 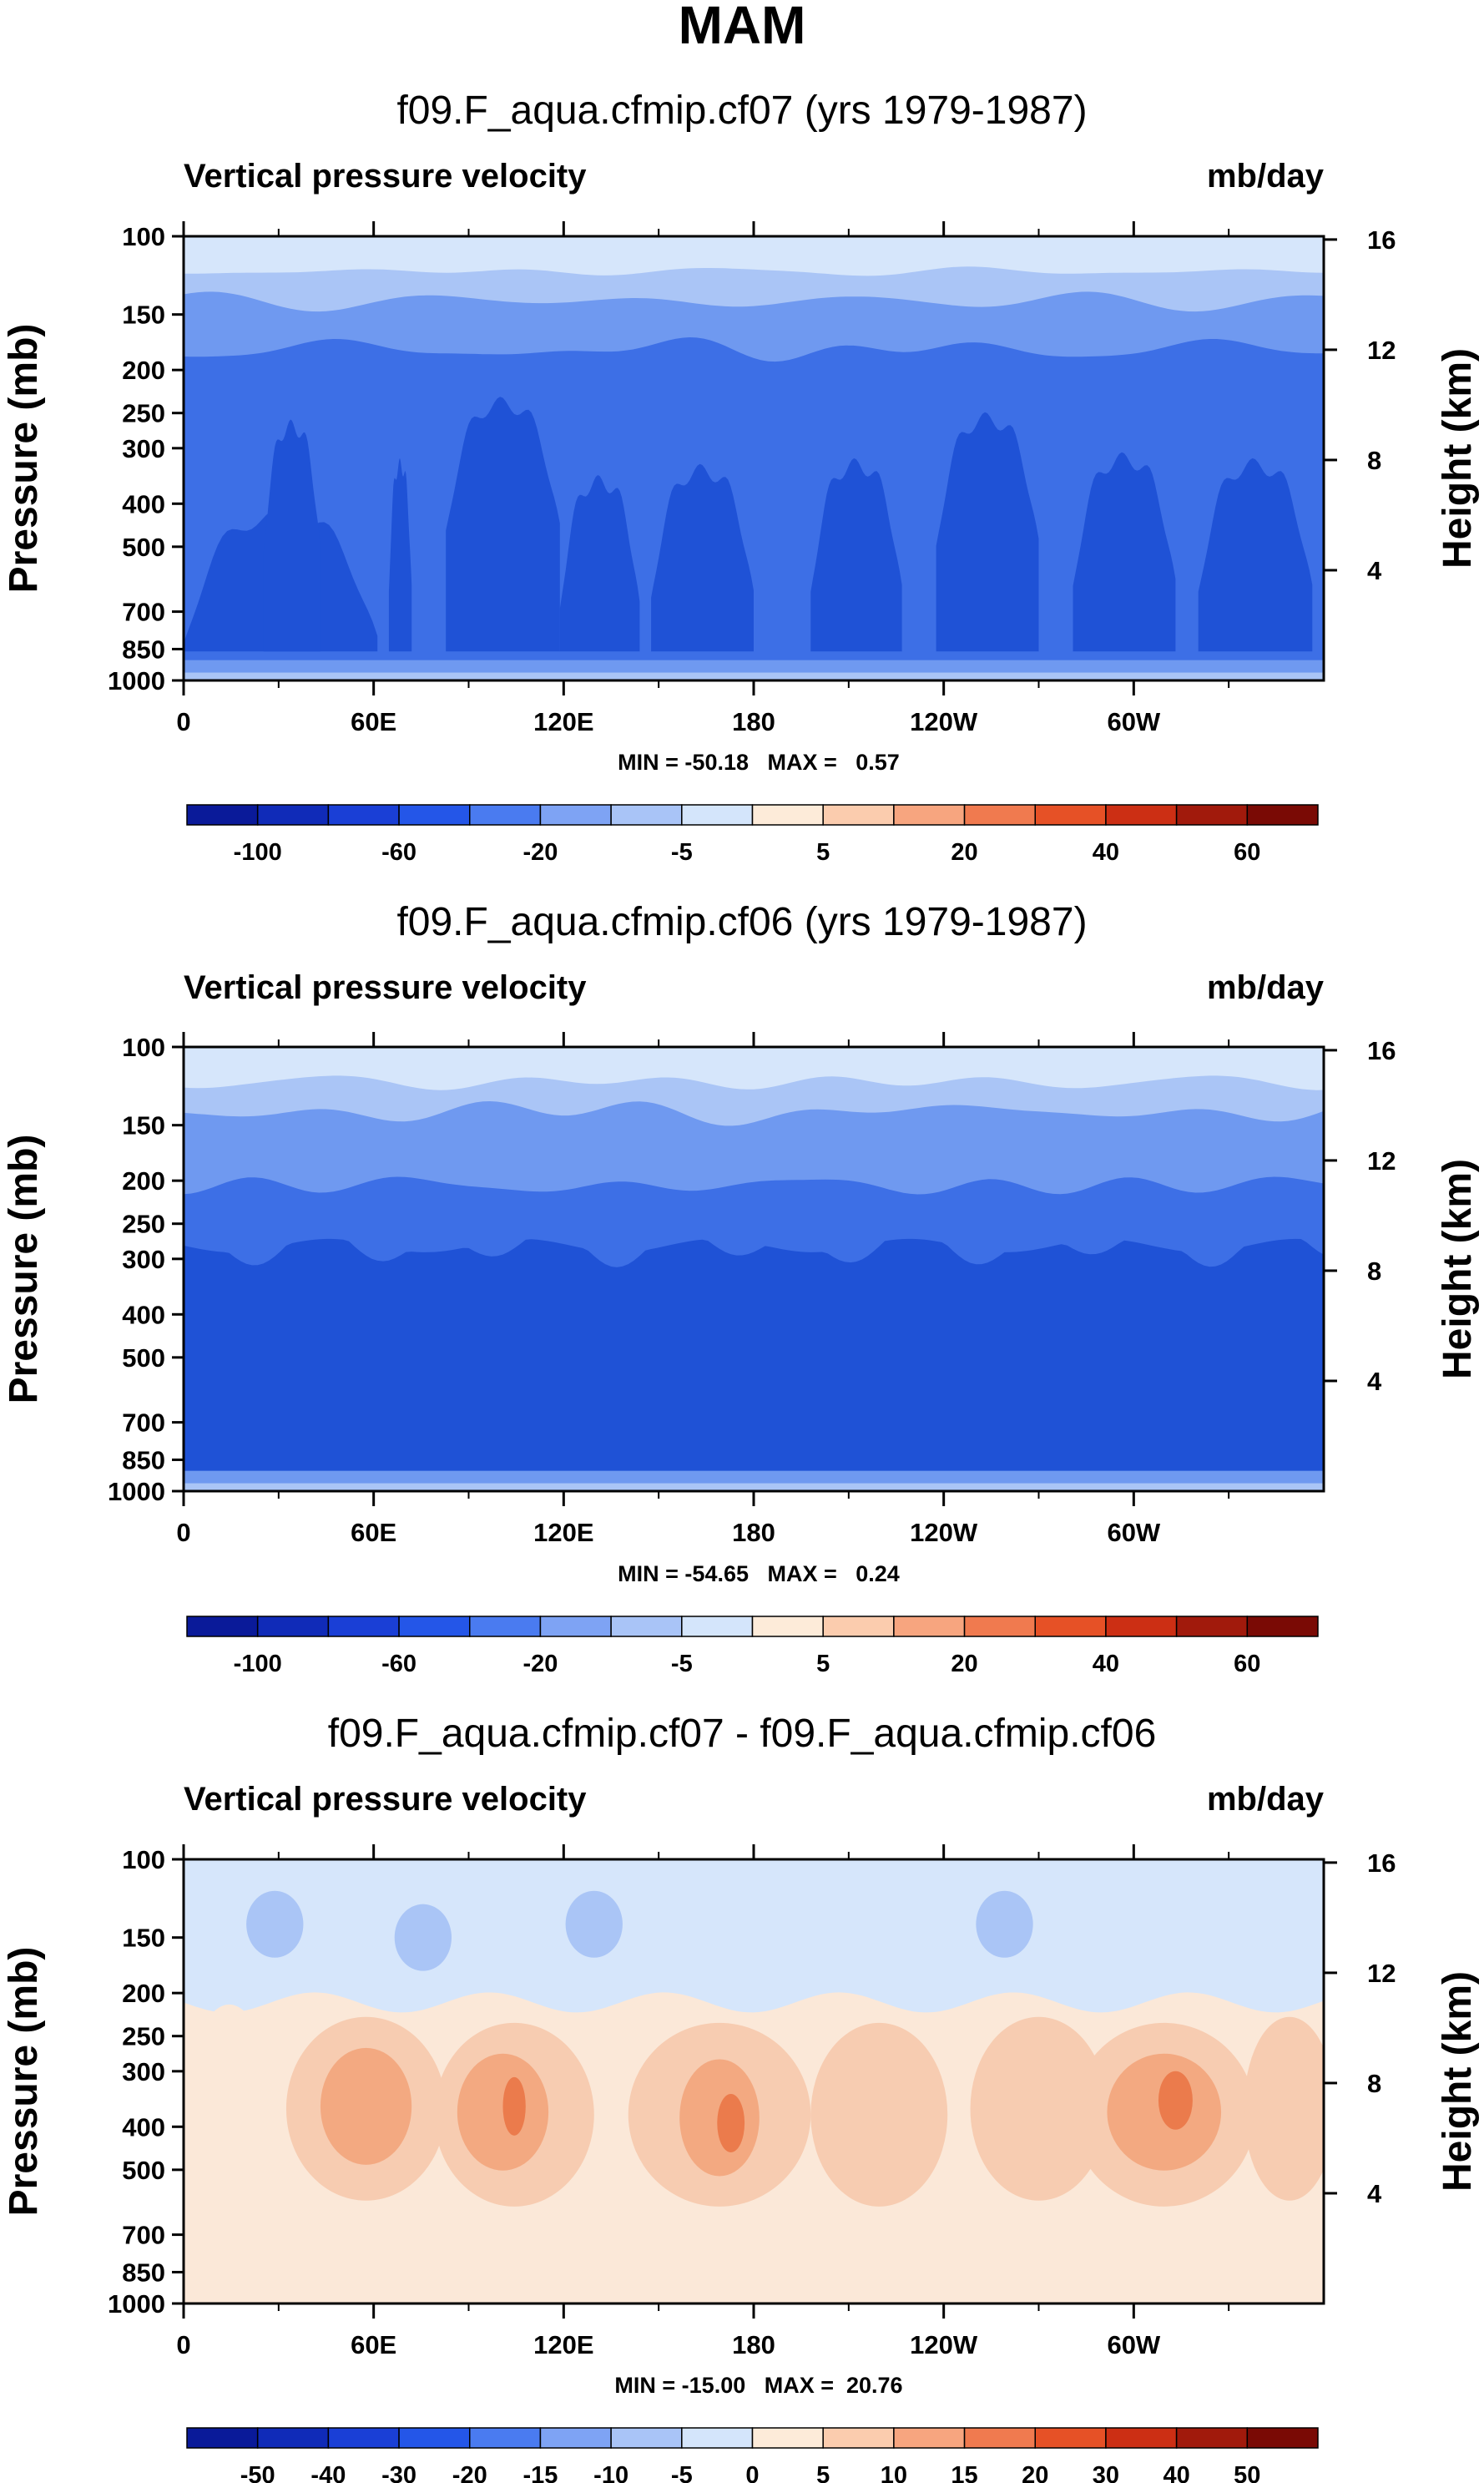 I want to click on colorbar-label: 50, so click(x=1247, y=2472).